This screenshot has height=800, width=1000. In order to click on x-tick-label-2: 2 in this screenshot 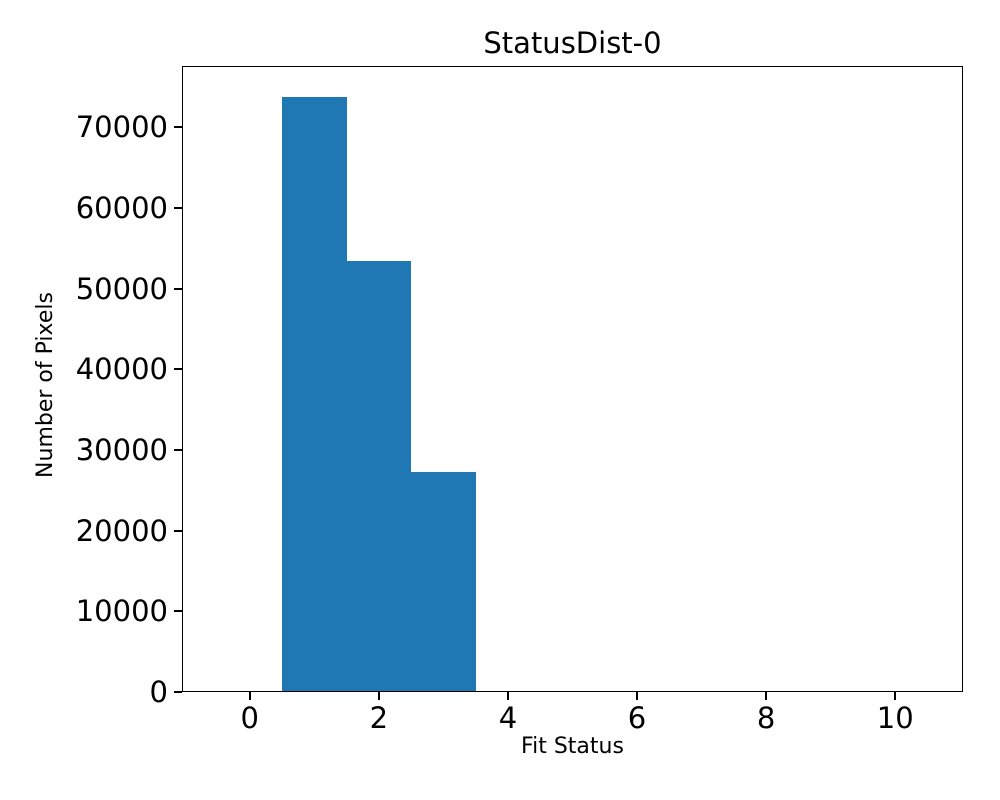, I will do `click(379, 718)`.